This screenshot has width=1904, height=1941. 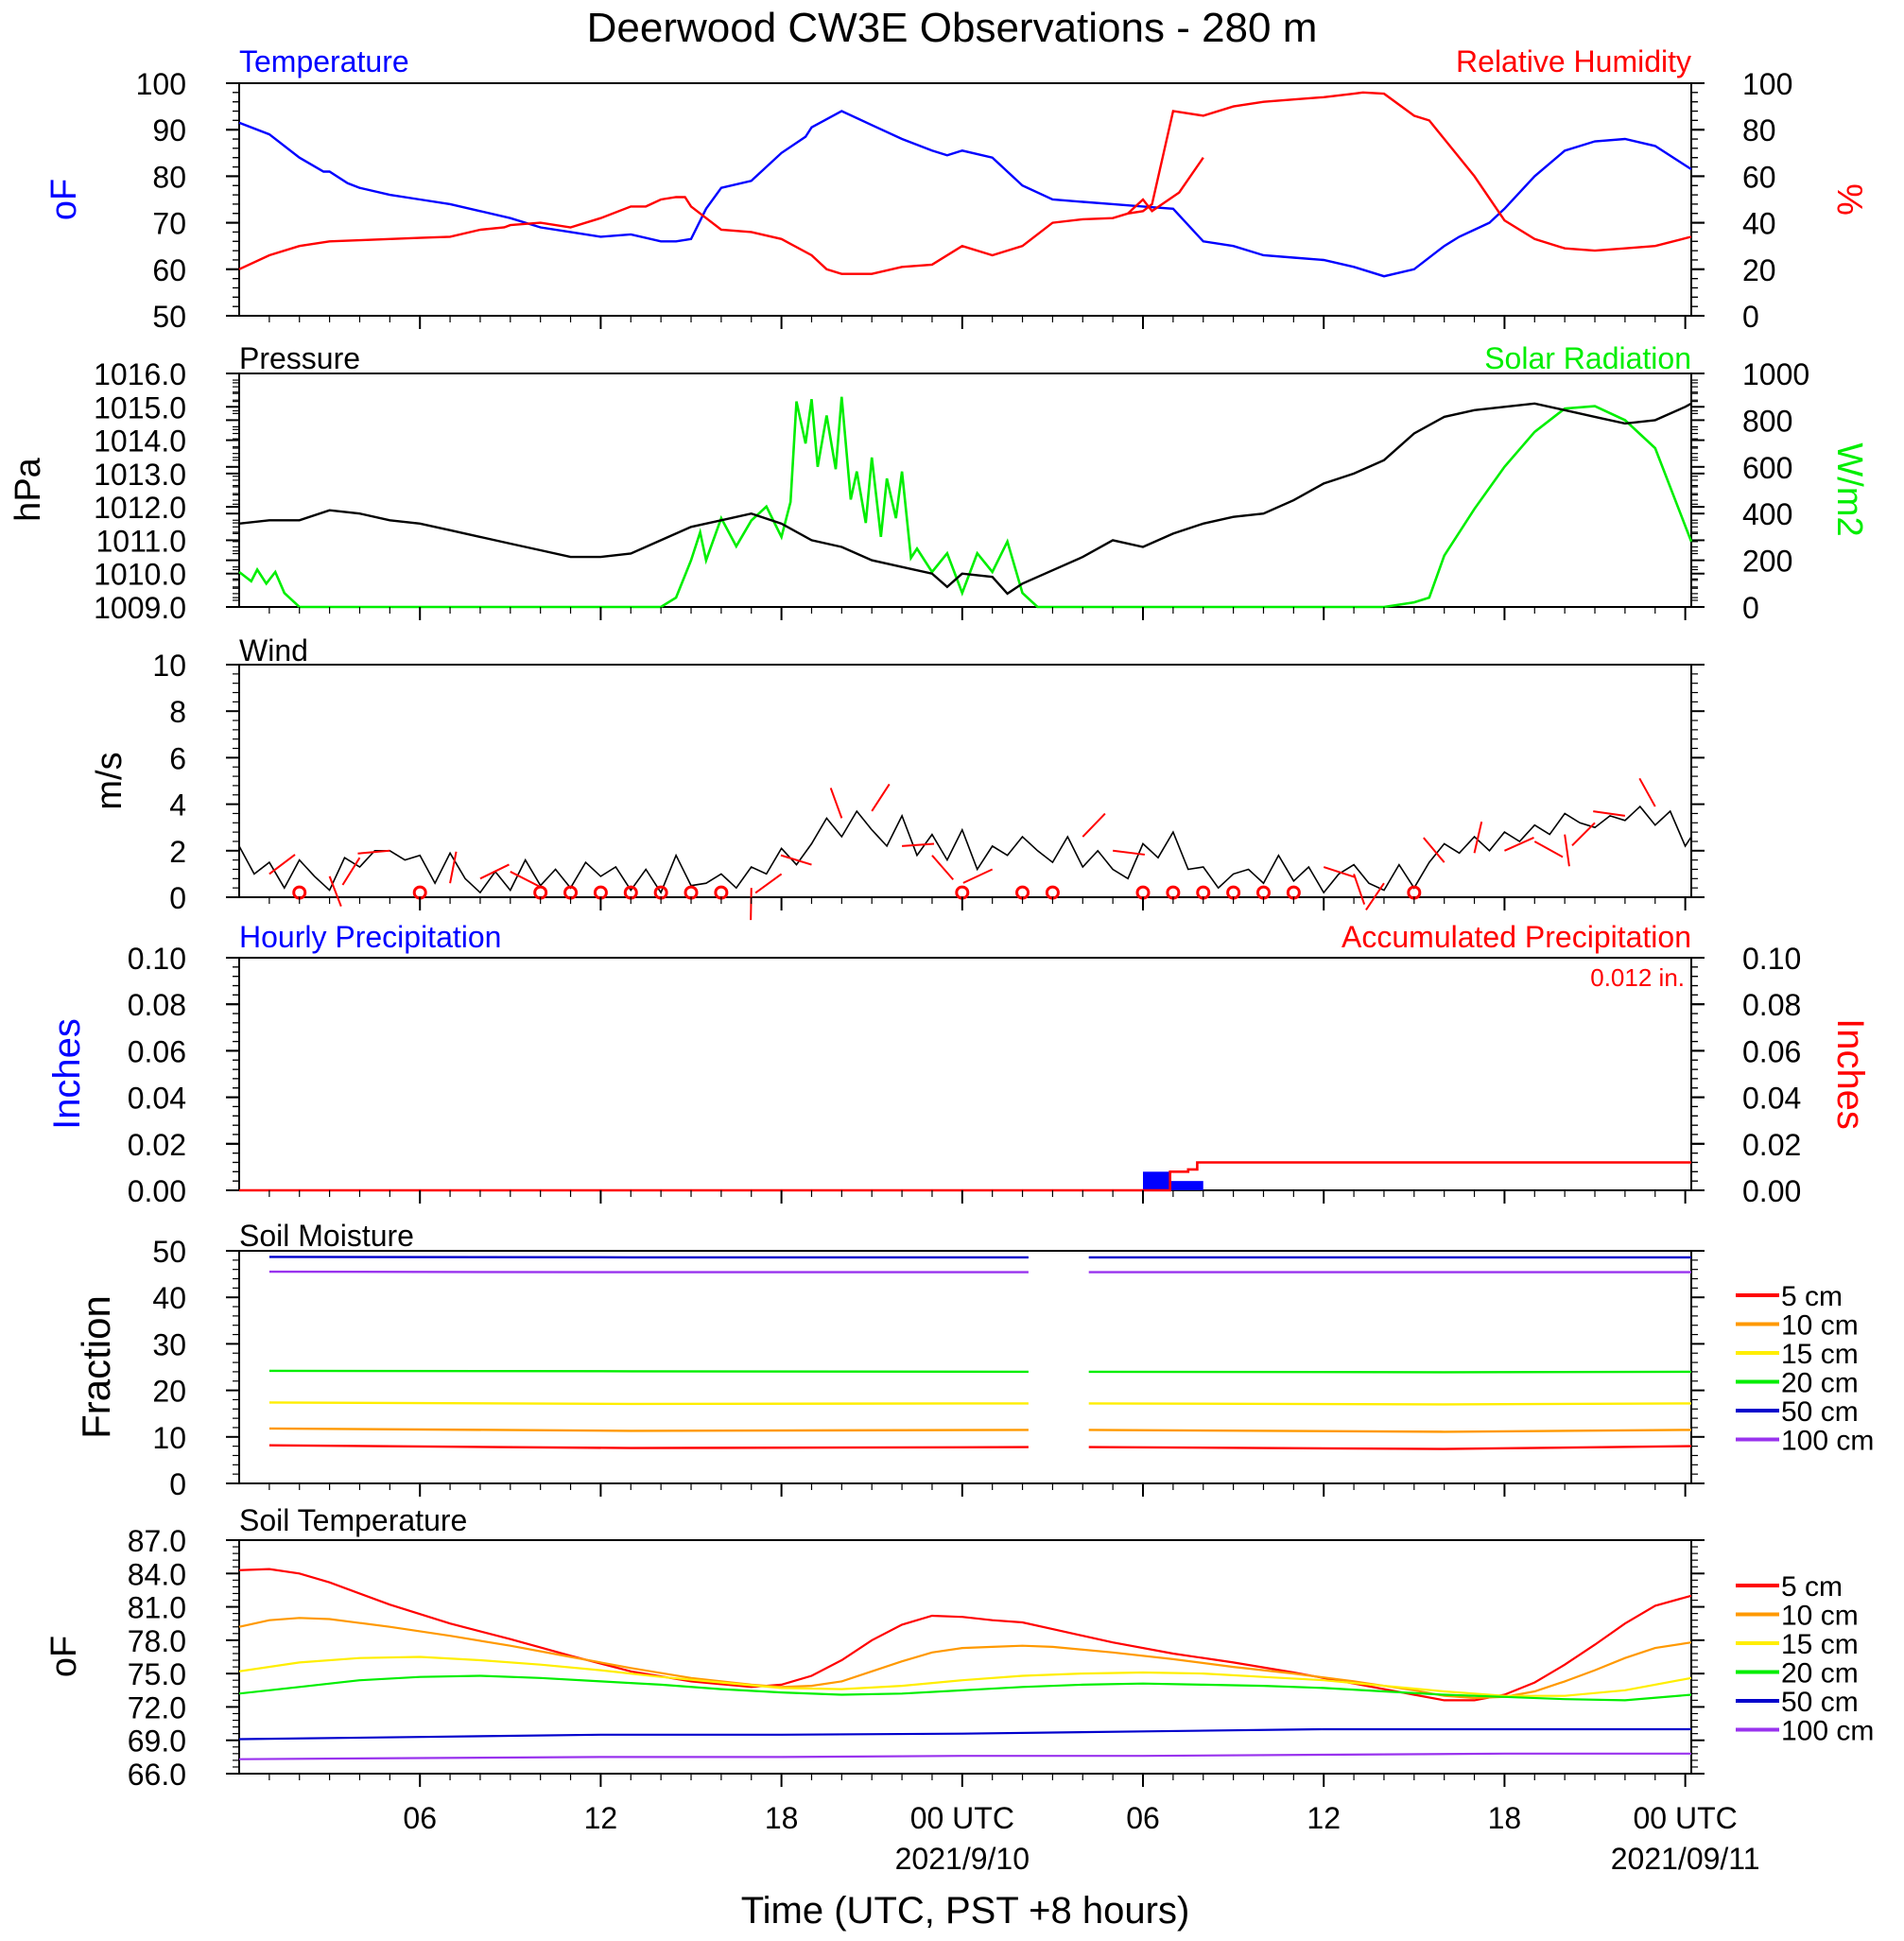 I want to click on y-tick-right-label: 20, so click(x=1759, y=270).